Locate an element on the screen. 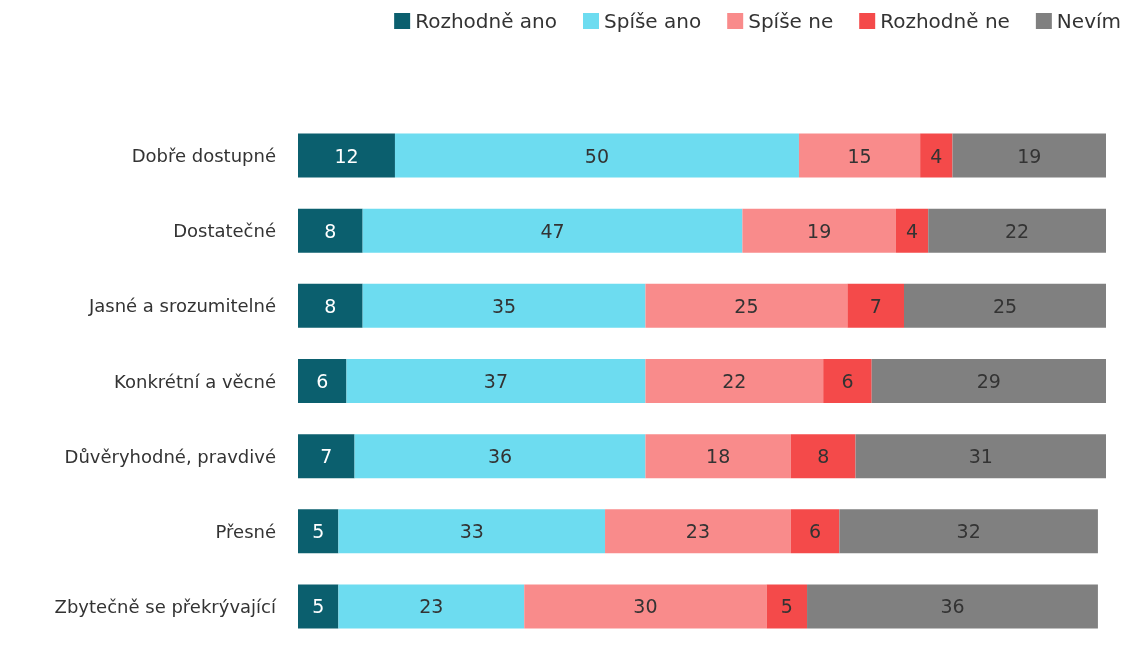 This screenshot has height=648, width=1136. data-label: 37 is located at coordinates (496, 381).